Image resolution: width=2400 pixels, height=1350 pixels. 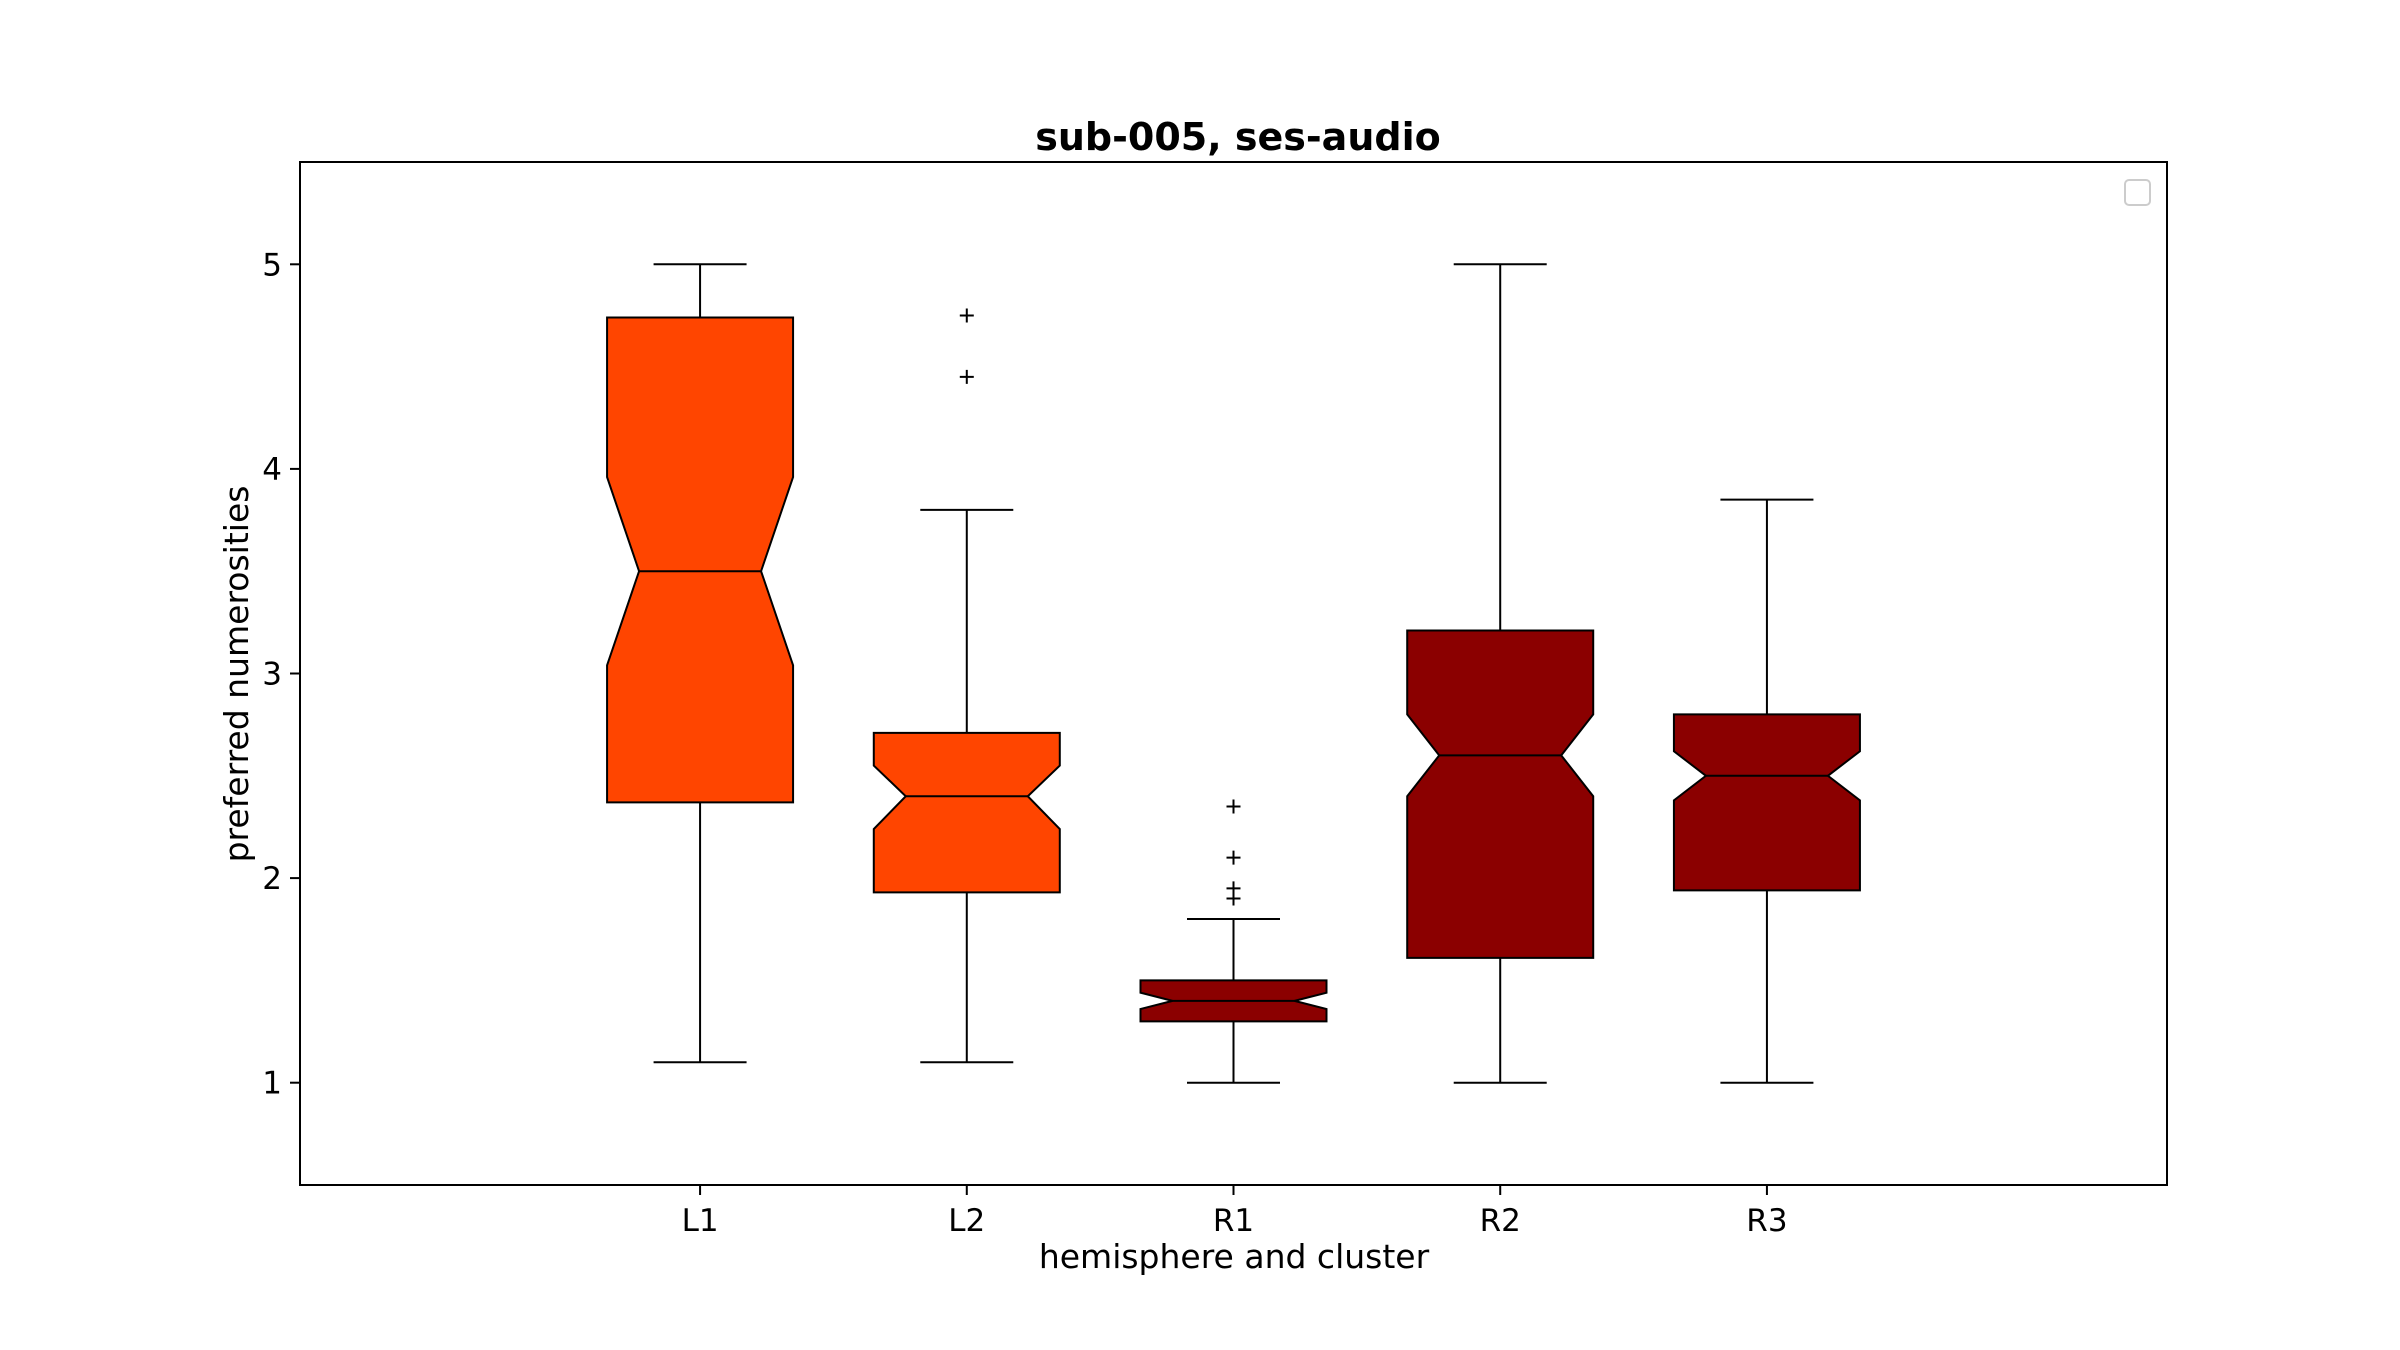 What do you see at coordinates (700, 1221) in the screenshot?
I see `x-tick-label-l1: L1` at bounding box center [700, 1221].